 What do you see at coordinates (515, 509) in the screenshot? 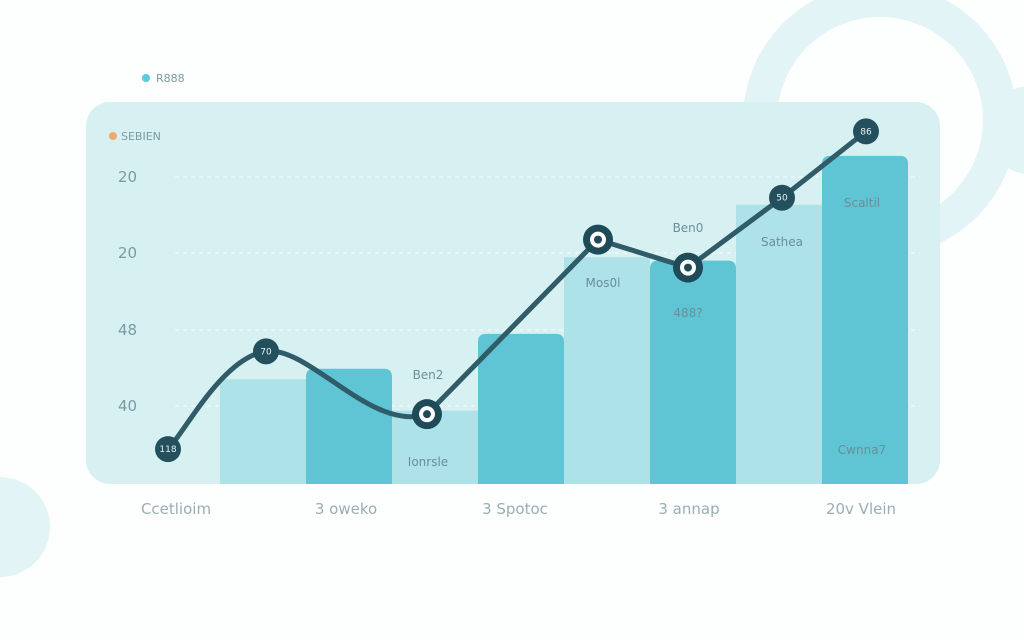
I see `x-tick-label: 3 Spotoc` at bounding box center [515, 509].